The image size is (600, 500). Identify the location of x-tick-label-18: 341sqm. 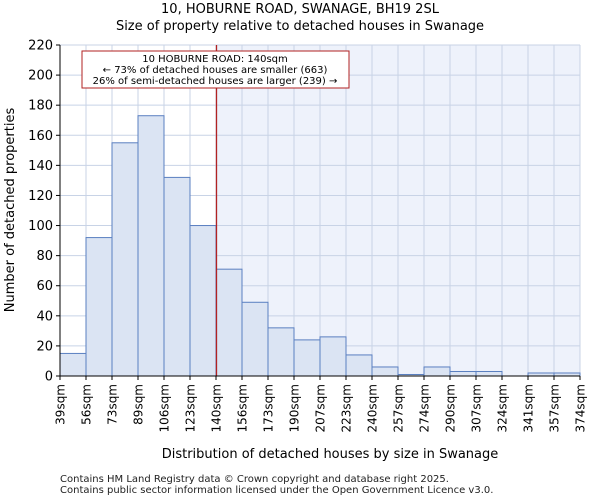
(529, 408).